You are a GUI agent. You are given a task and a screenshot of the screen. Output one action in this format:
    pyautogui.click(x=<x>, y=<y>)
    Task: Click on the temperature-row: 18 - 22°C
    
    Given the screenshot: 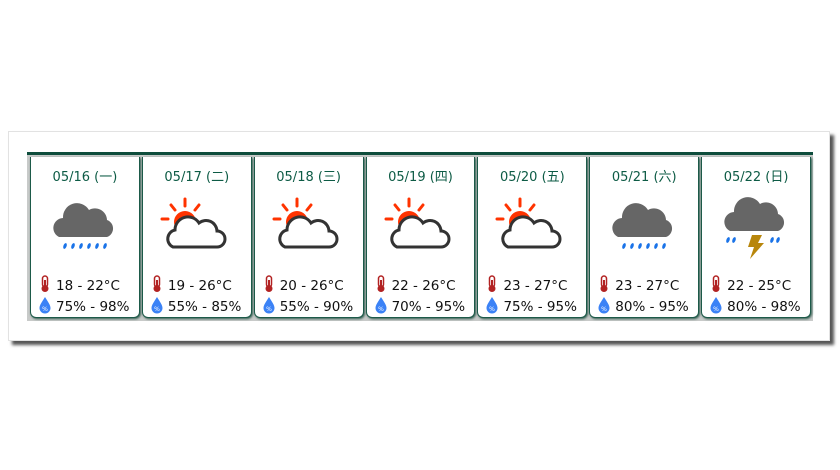 What is the action you would take?
    pyautogui.click(x=79, y=286)
    